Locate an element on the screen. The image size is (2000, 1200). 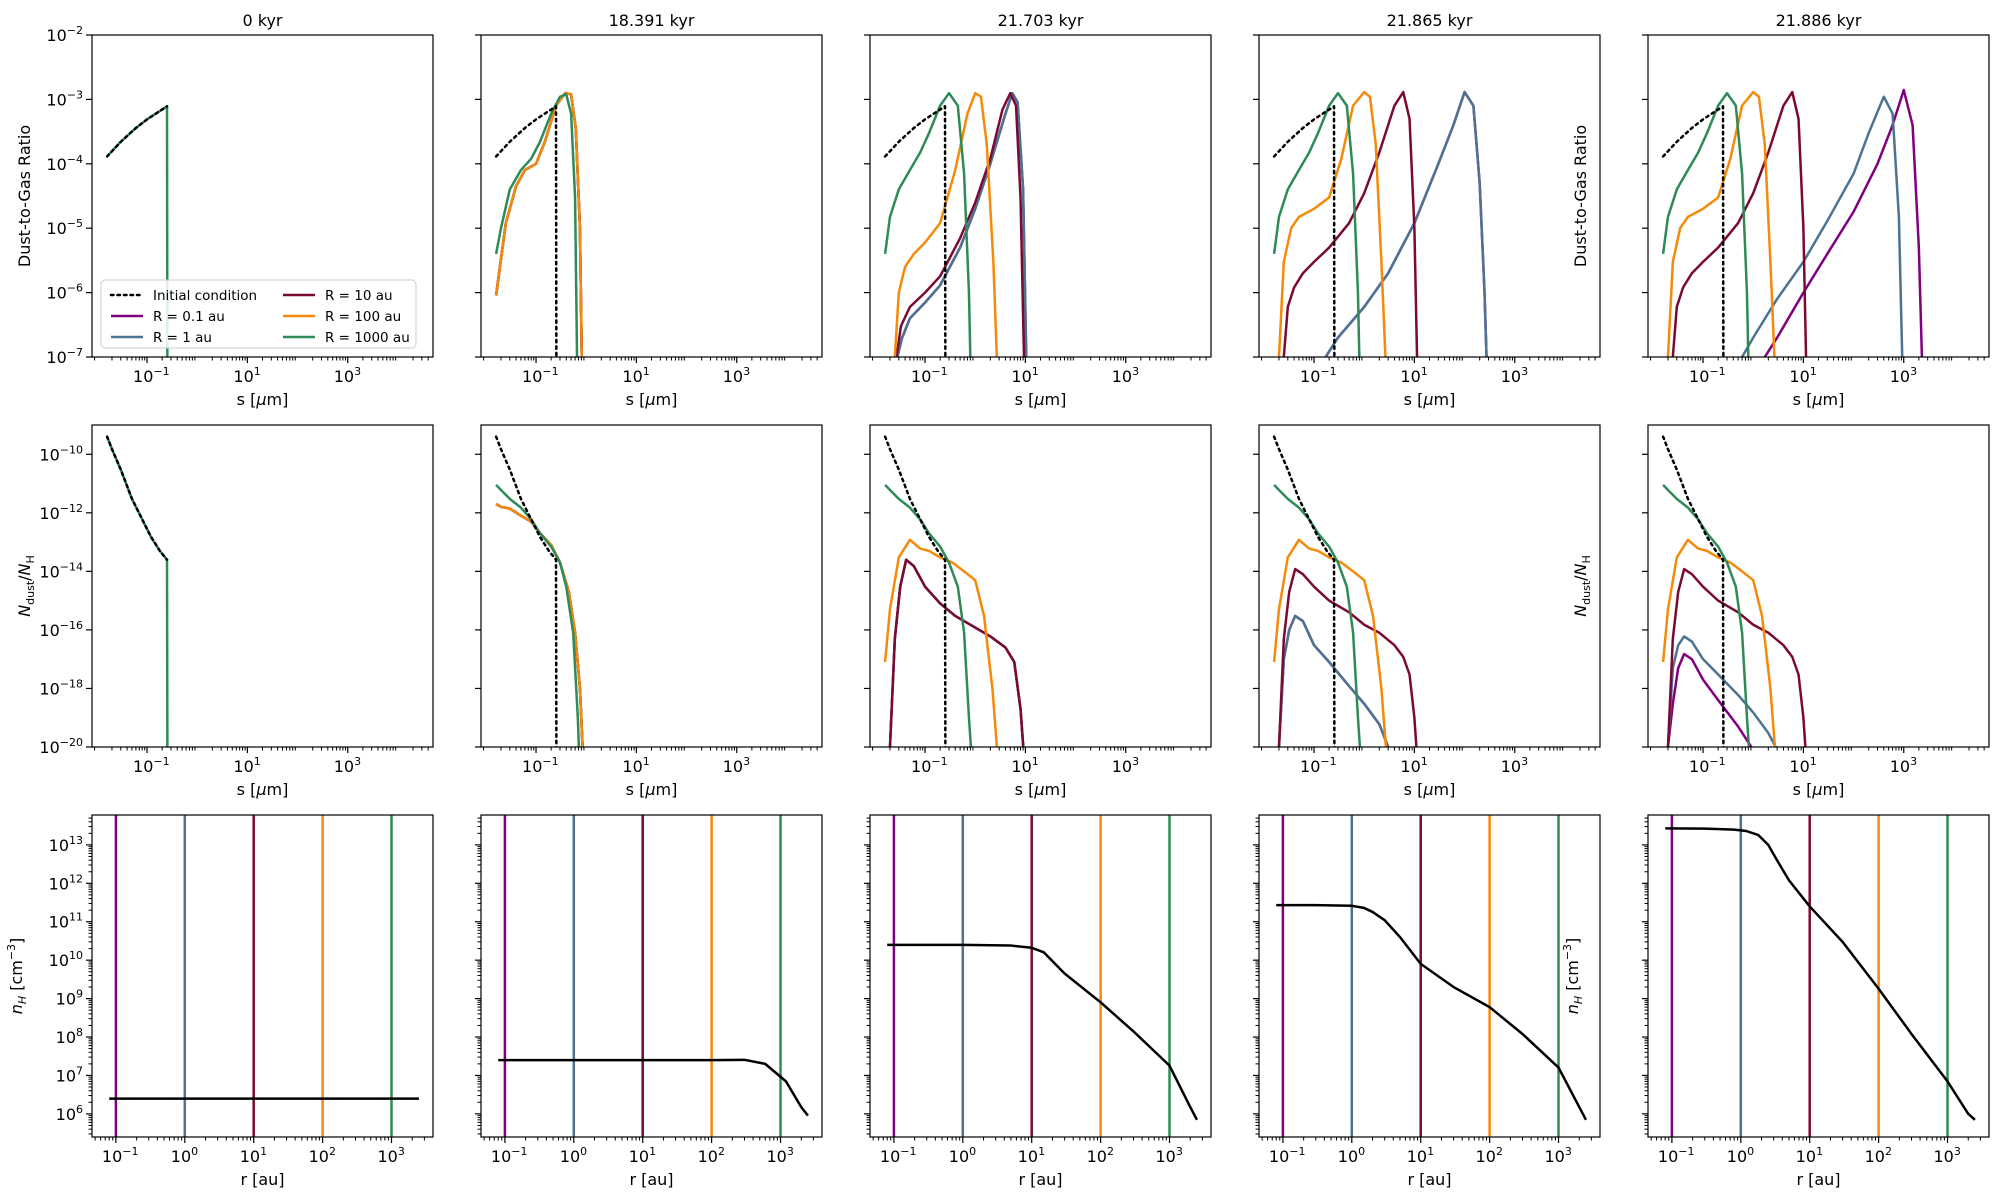
y-tick-label: 10¹³ is located at coordinates (66, 844).